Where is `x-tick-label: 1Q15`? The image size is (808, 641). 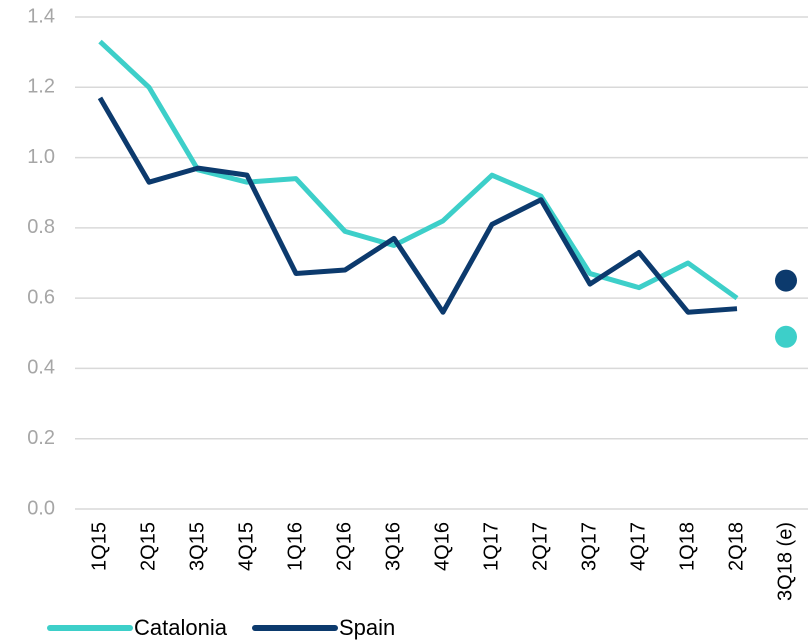
x-tick-label: 1Q15 is located at coordinates (99, 546).